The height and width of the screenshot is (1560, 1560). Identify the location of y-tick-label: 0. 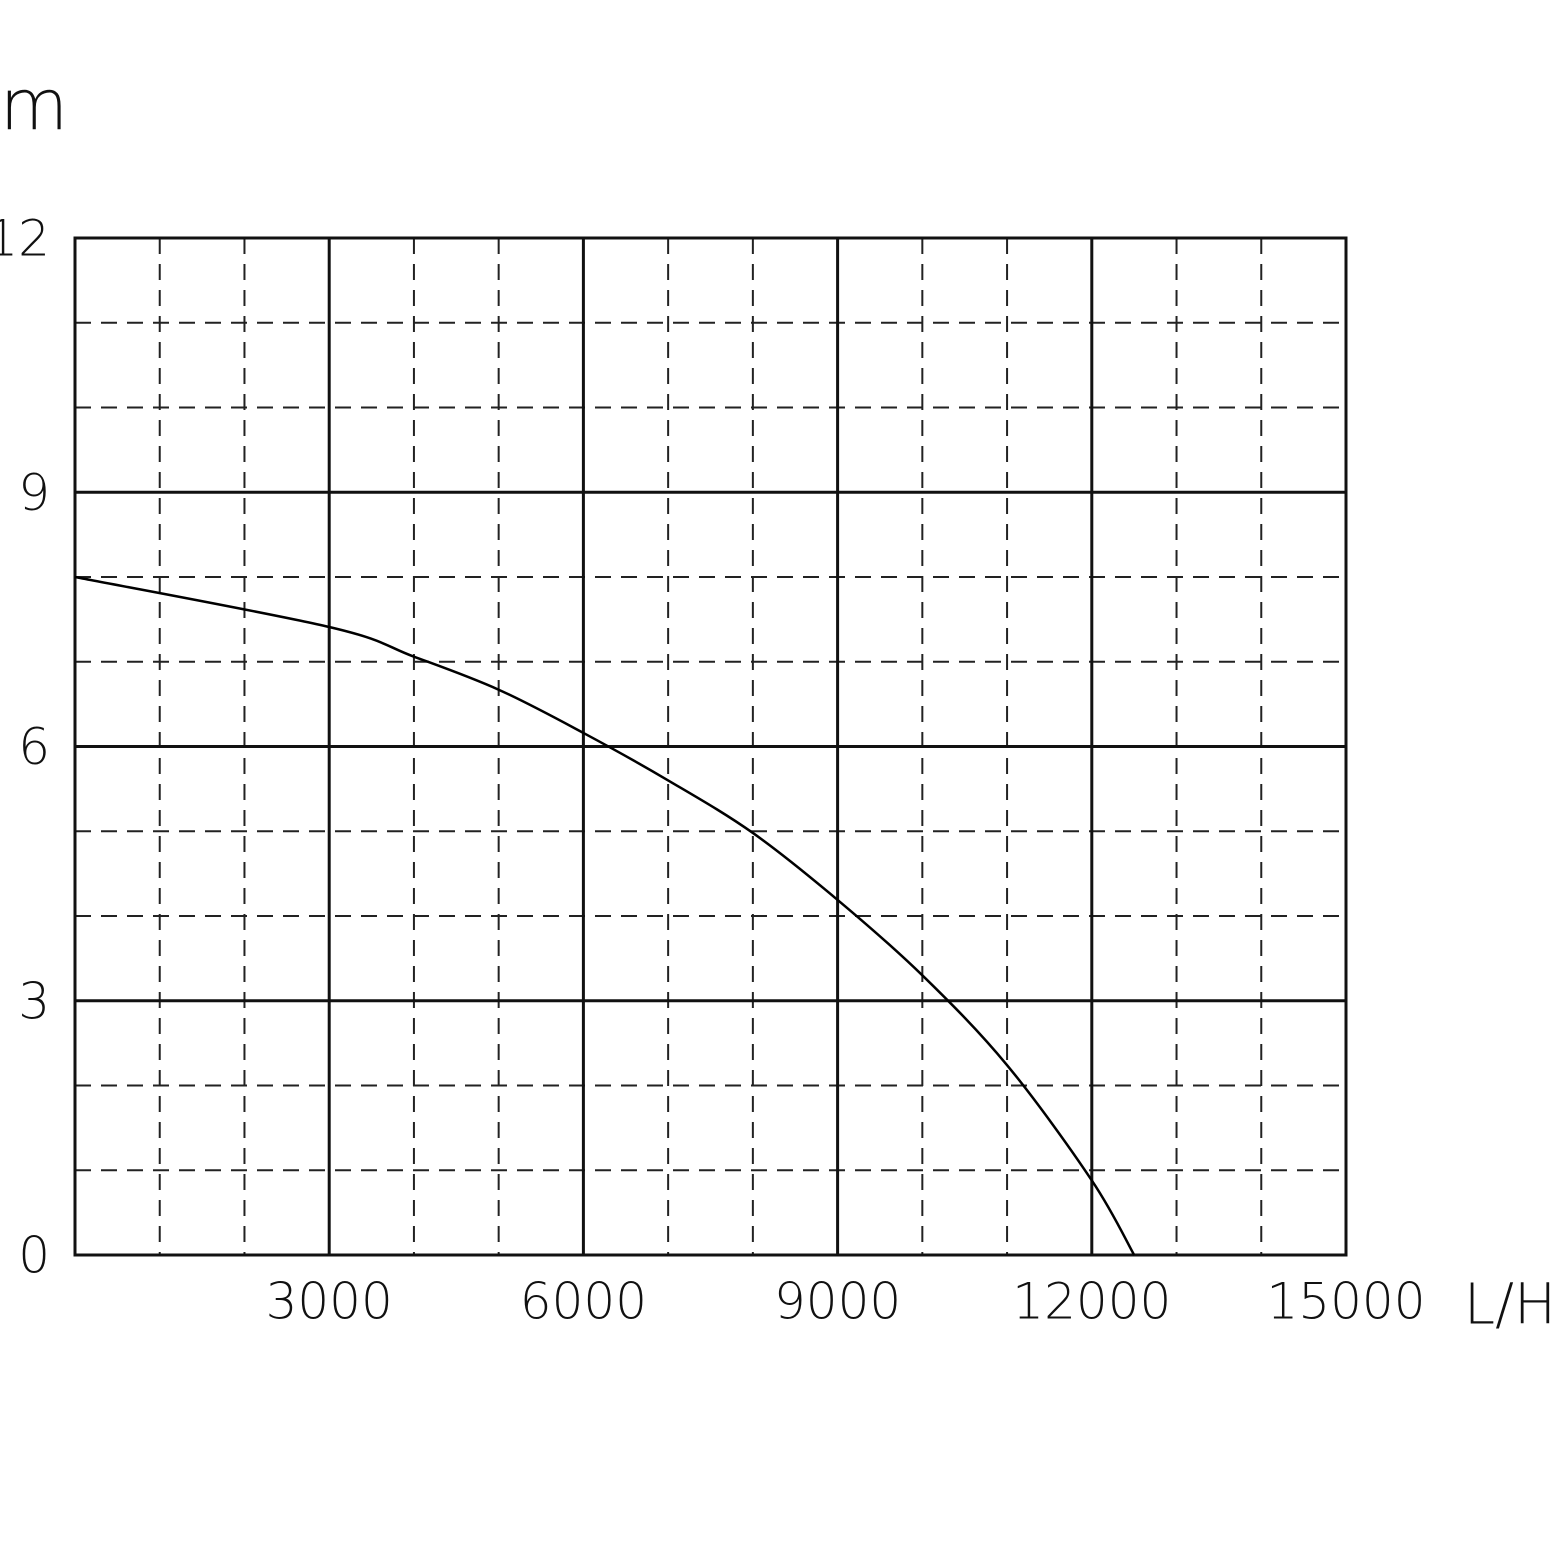
(34, 1256).